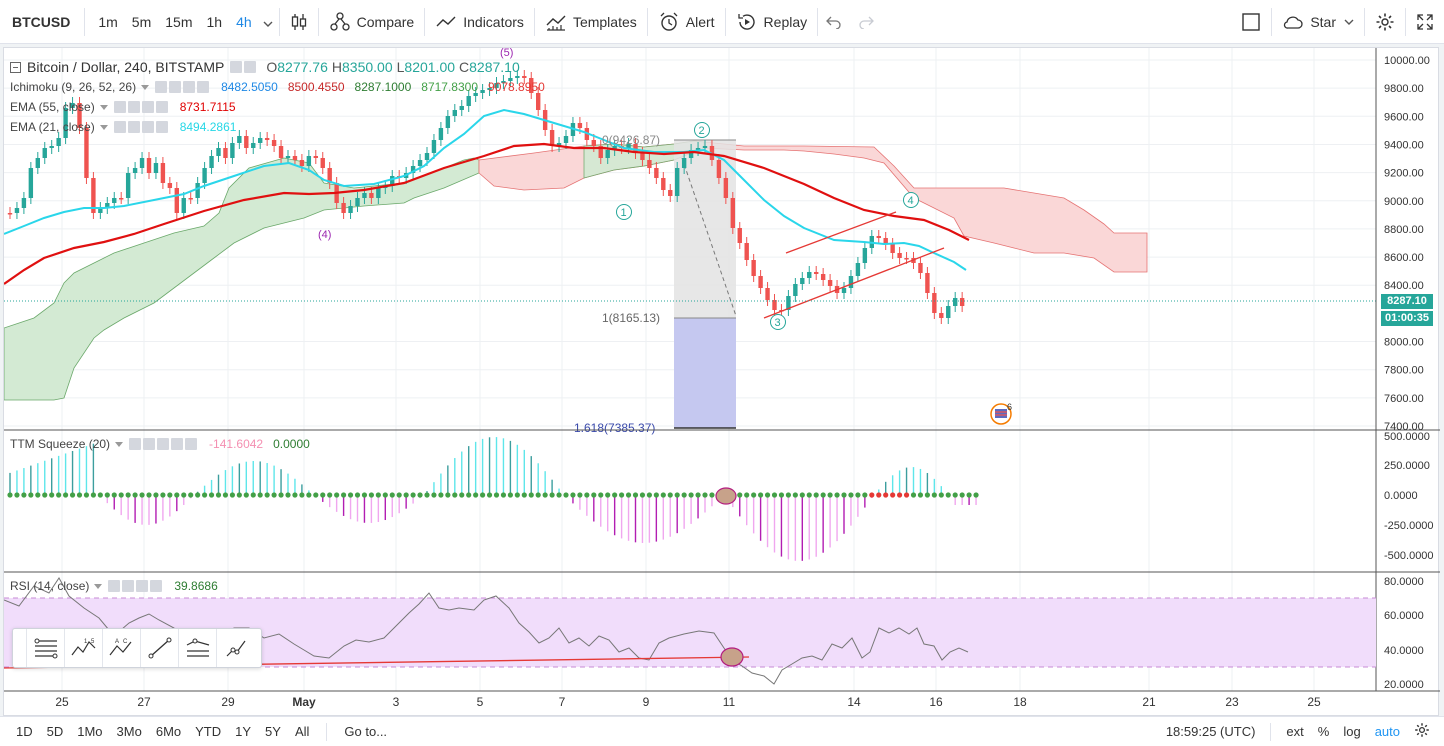 This screenshot has width=1444, height=746. Describe the element at coordinates (160, 648) in the screenshot. I see `trendline-tool-button` at that location.